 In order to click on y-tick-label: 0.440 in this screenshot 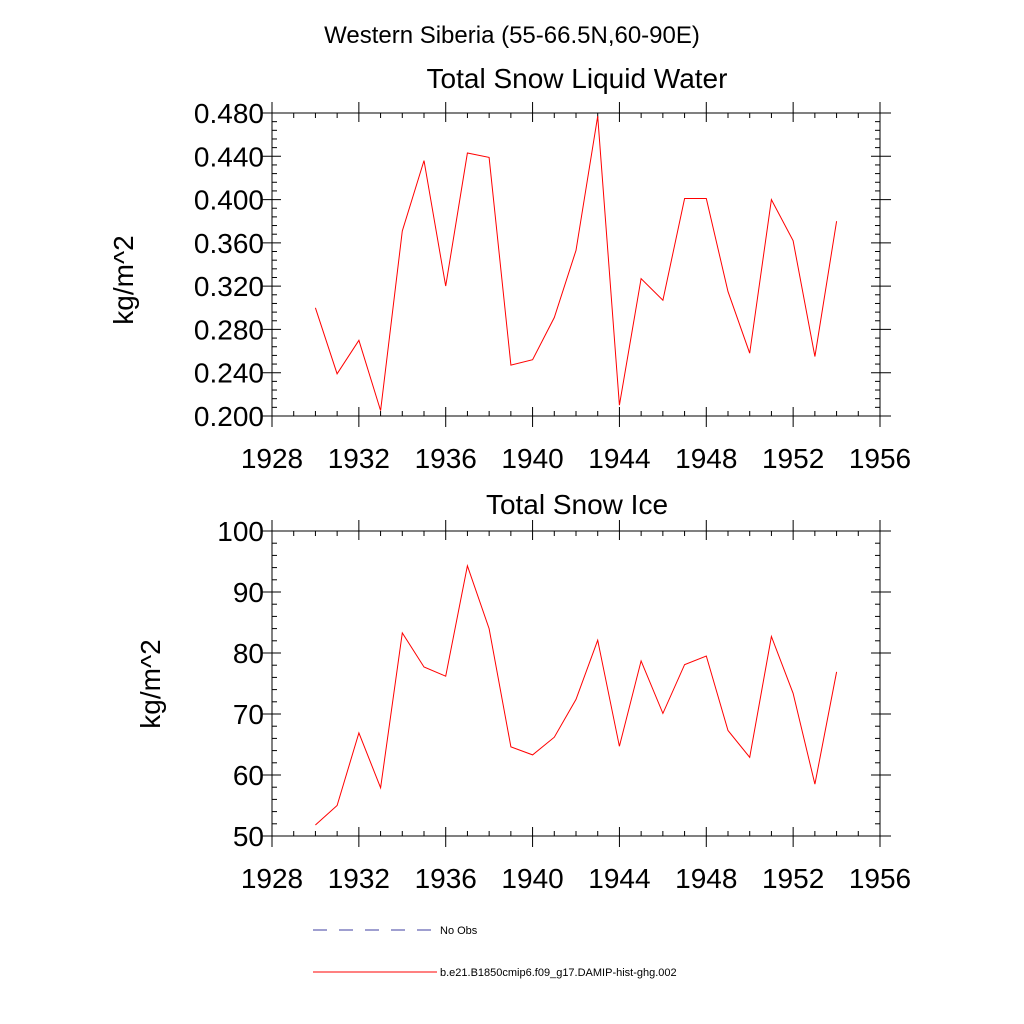, I will do `click(229, 156)`.